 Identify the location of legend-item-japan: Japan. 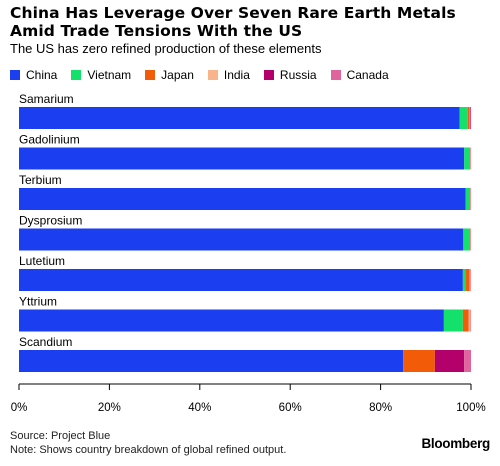
(169, 75).